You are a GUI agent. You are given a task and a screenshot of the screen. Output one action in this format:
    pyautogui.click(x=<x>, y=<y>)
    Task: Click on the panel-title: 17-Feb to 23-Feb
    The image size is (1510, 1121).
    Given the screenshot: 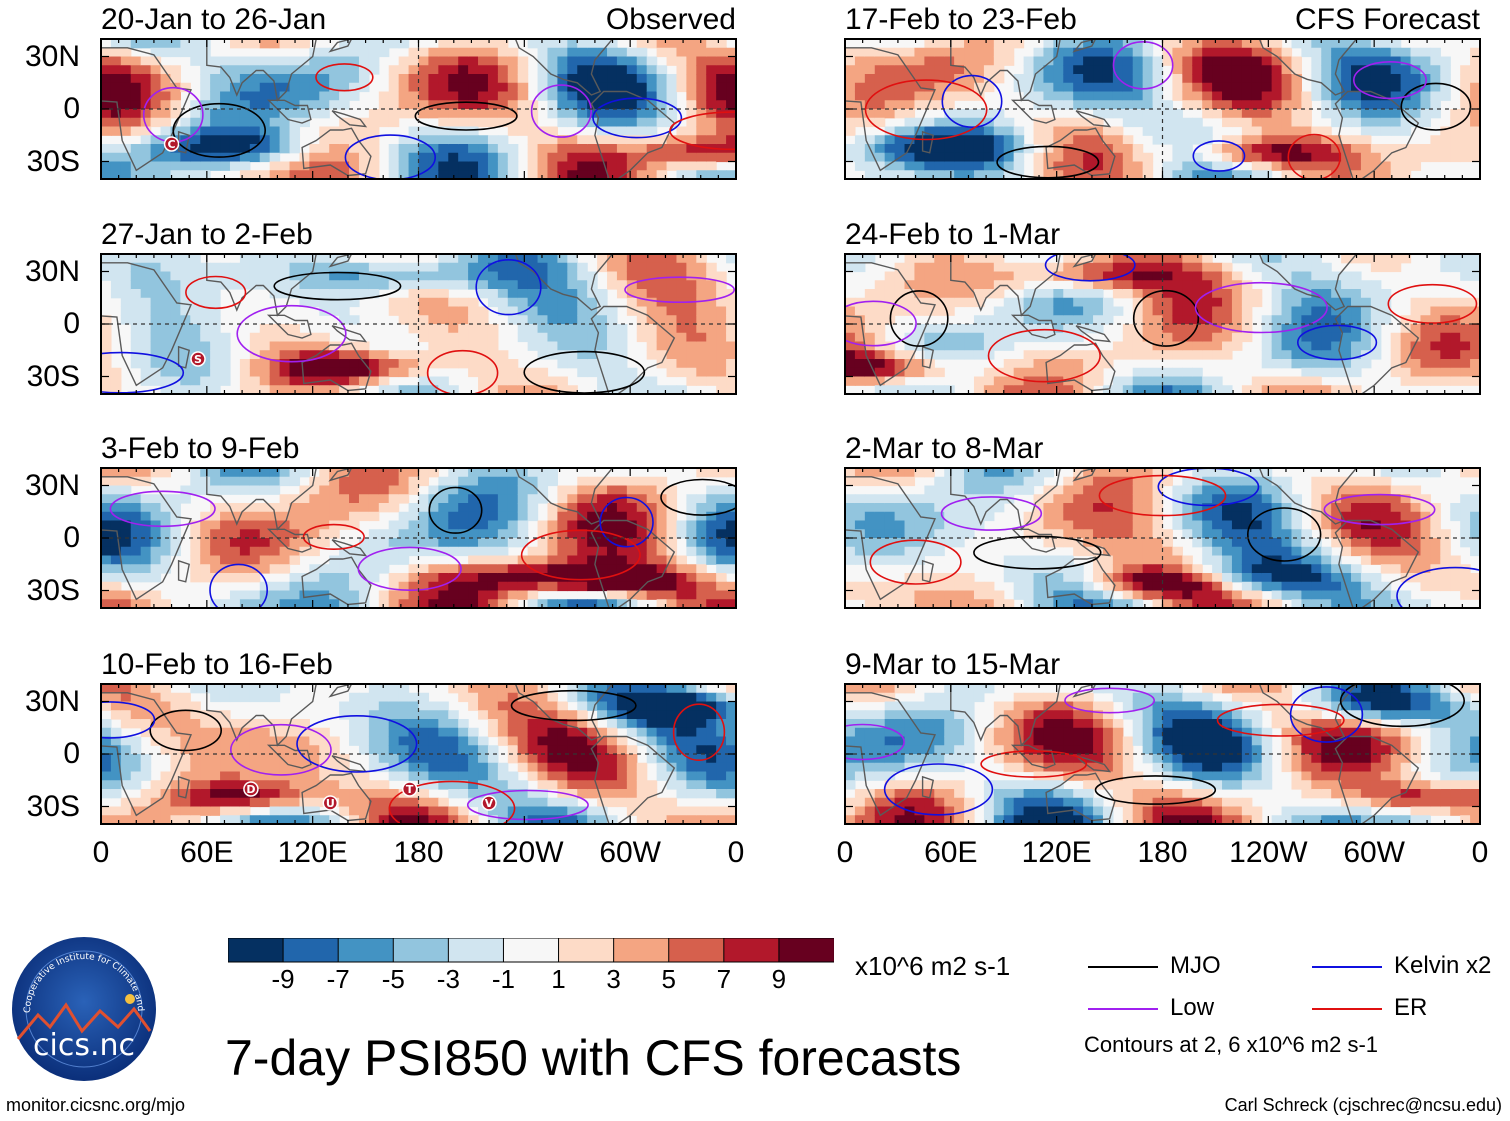 What is the action you would take?
    pyautogui.click(x=961, y=19)
    